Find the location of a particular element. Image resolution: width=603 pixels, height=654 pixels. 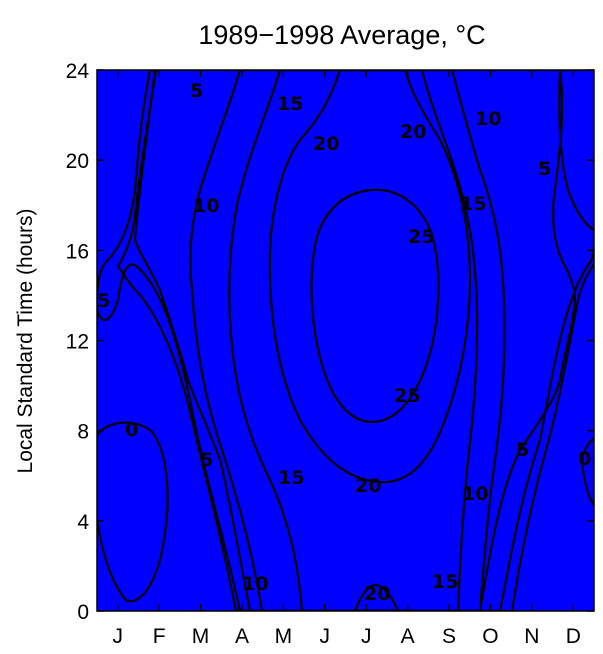

y-tick-label: 16 is located at coordinates (77, 251).